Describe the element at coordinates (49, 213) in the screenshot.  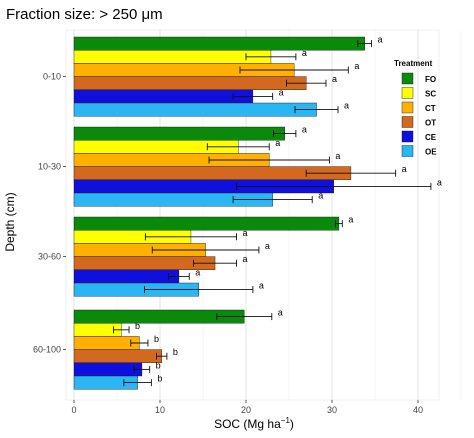
I see `y-axis-ticks: 0-10 10-30 30-60 60-100` at that location.